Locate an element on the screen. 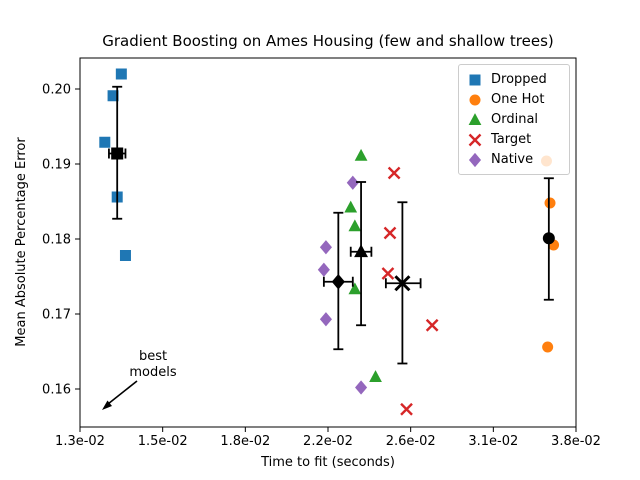 This screenshot has height=480, width=640. x-tick-label: 2.2e-02 is located at coordinates (328, 441).